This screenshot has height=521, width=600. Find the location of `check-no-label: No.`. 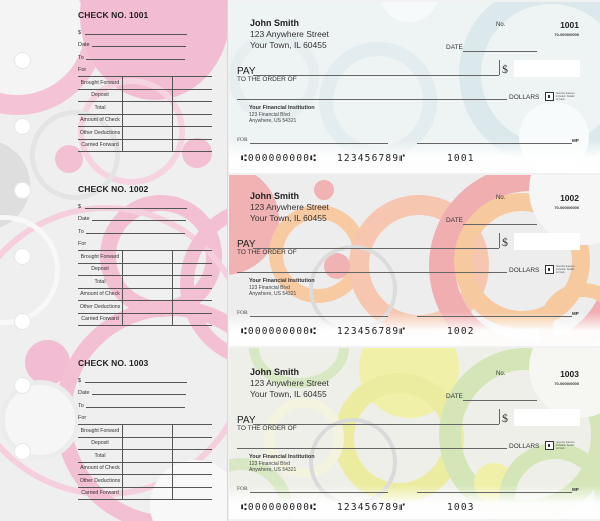

check-no-label: No. is located at coordinates (501, 198).